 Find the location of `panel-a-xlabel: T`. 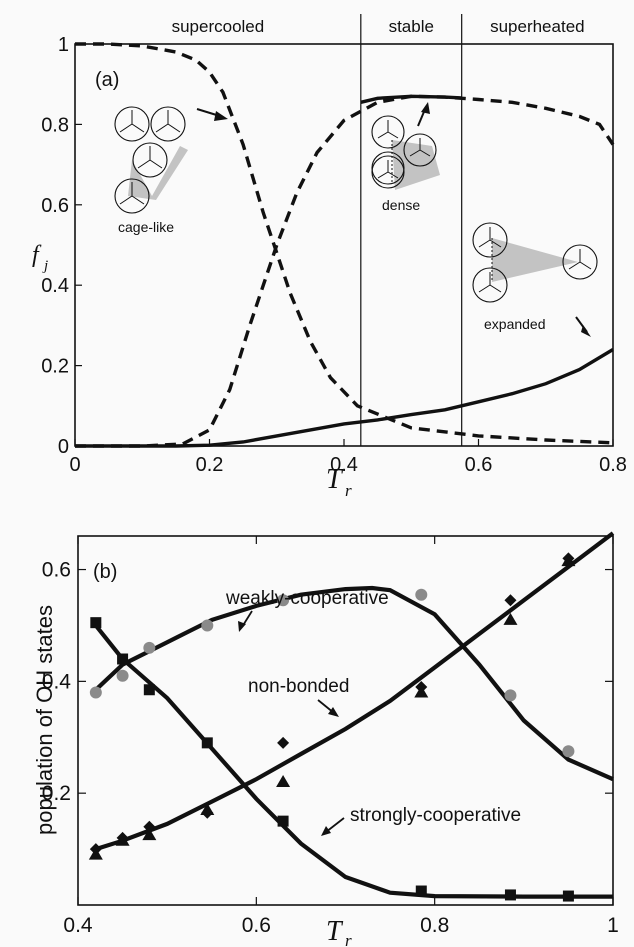

panel-a-xlabel: T is located at coordinates (335, 479).